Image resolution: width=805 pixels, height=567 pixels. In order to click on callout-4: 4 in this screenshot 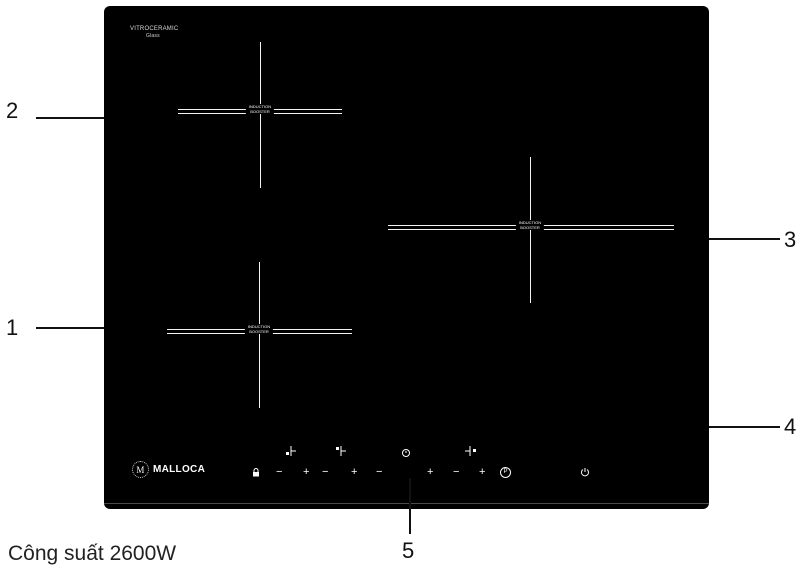, I will do `click(790, 426)`.